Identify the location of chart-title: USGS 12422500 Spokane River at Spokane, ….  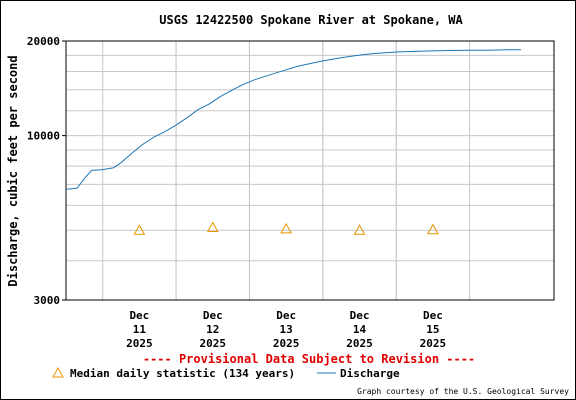
(311, 20).